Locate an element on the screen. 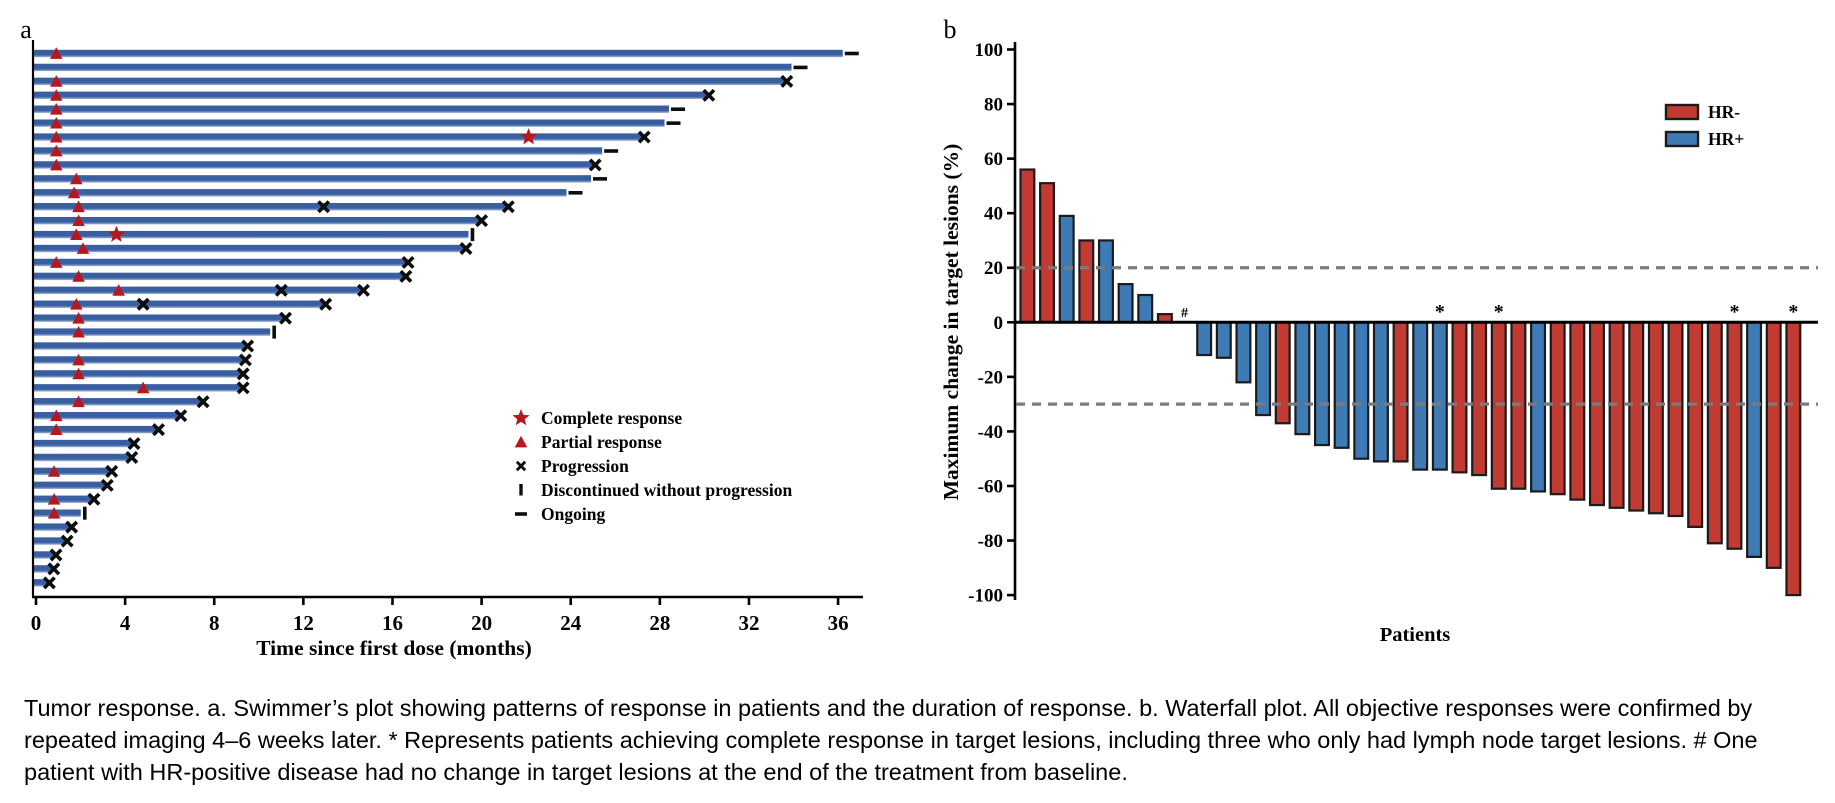 This screenshot has height=803, width=1835. x-tick-label: 12 is located at coordinates (303, 623).